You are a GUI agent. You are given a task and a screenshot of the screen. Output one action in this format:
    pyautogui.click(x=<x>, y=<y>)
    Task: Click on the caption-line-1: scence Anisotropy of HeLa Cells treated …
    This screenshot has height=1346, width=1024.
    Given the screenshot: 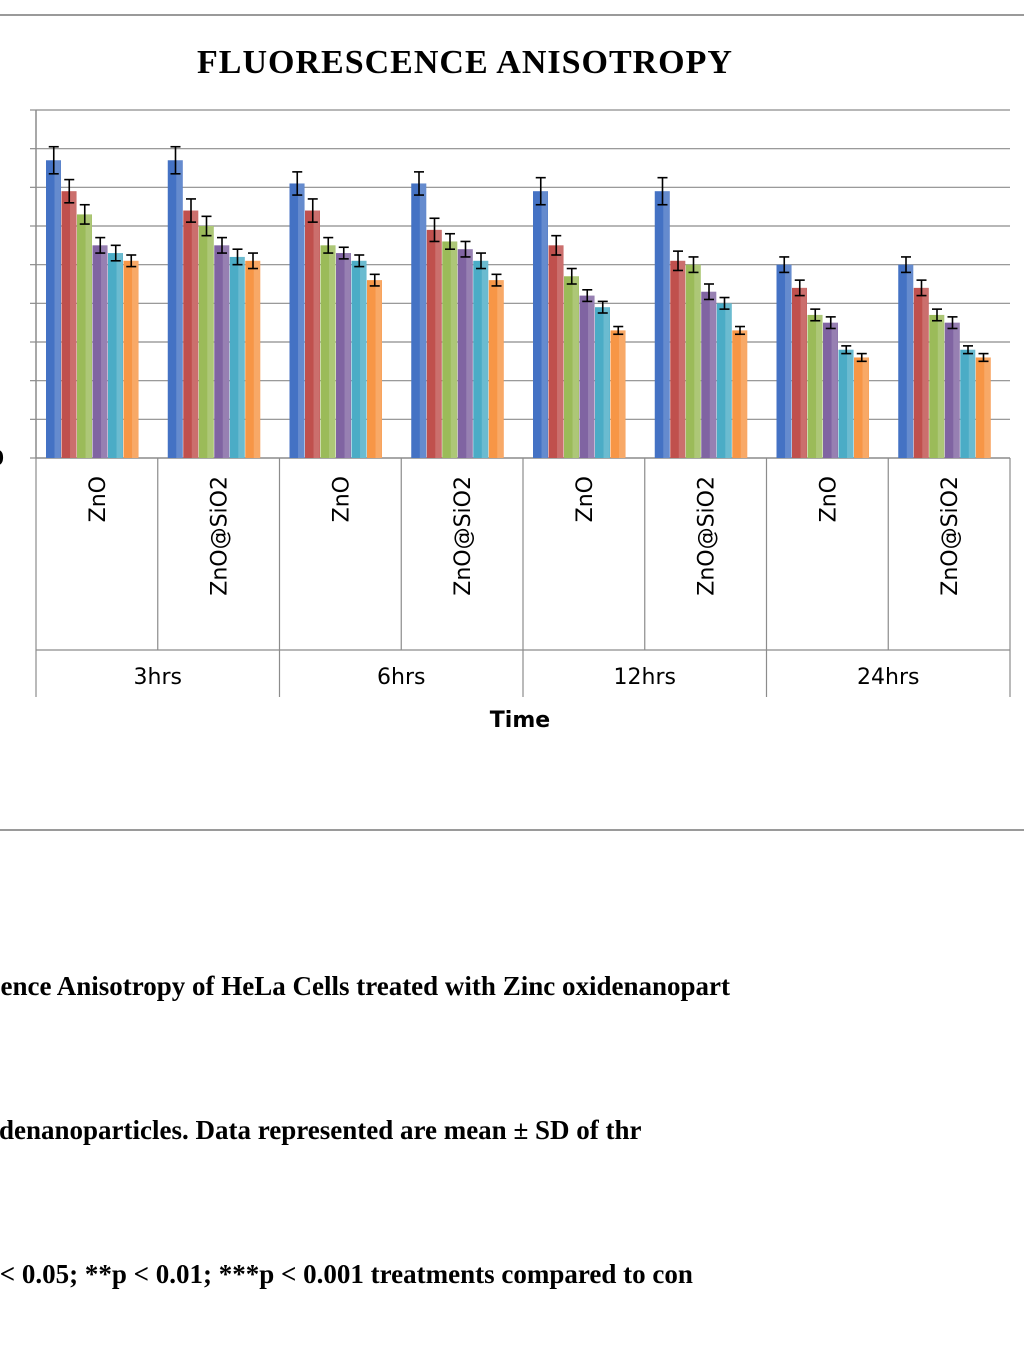 What is the action you would take?
    pyautogui.click(x=365, y=986)
    